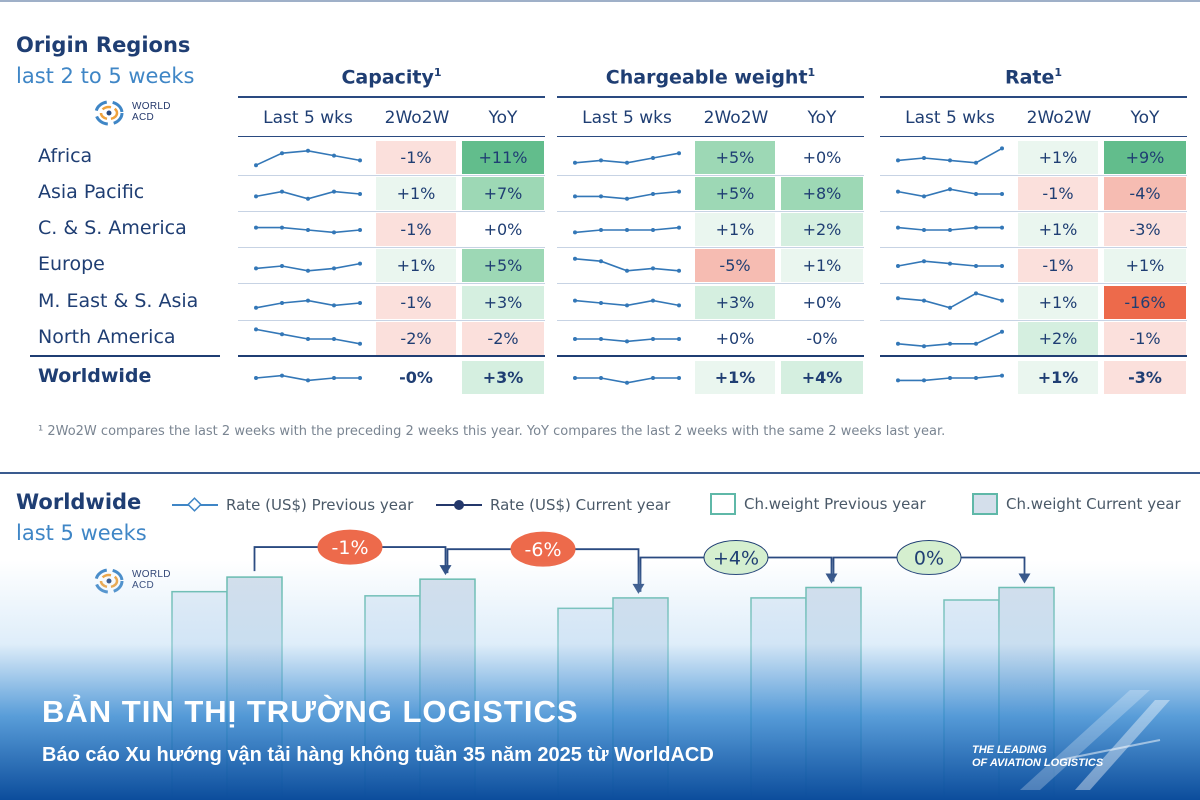  I want to click on banner-tagline: THE LEADING OF AVIATION LOGISTICS, so click(1038, 756).